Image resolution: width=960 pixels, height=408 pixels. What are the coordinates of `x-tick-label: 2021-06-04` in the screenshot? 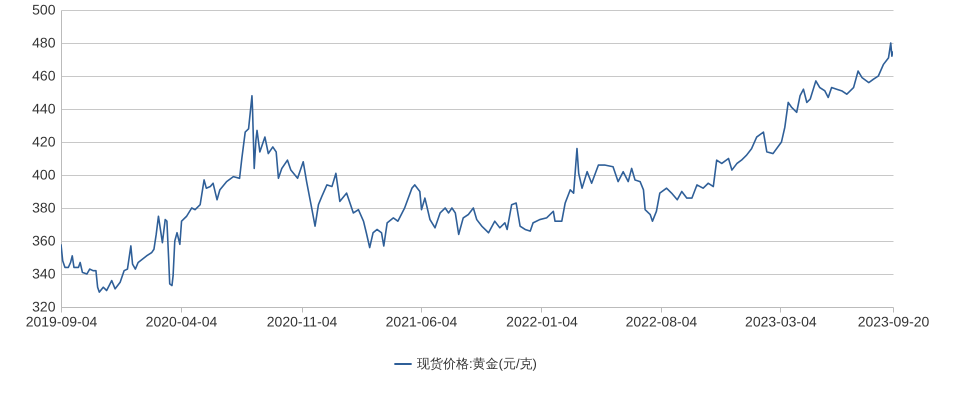 It's located at (422, 322).